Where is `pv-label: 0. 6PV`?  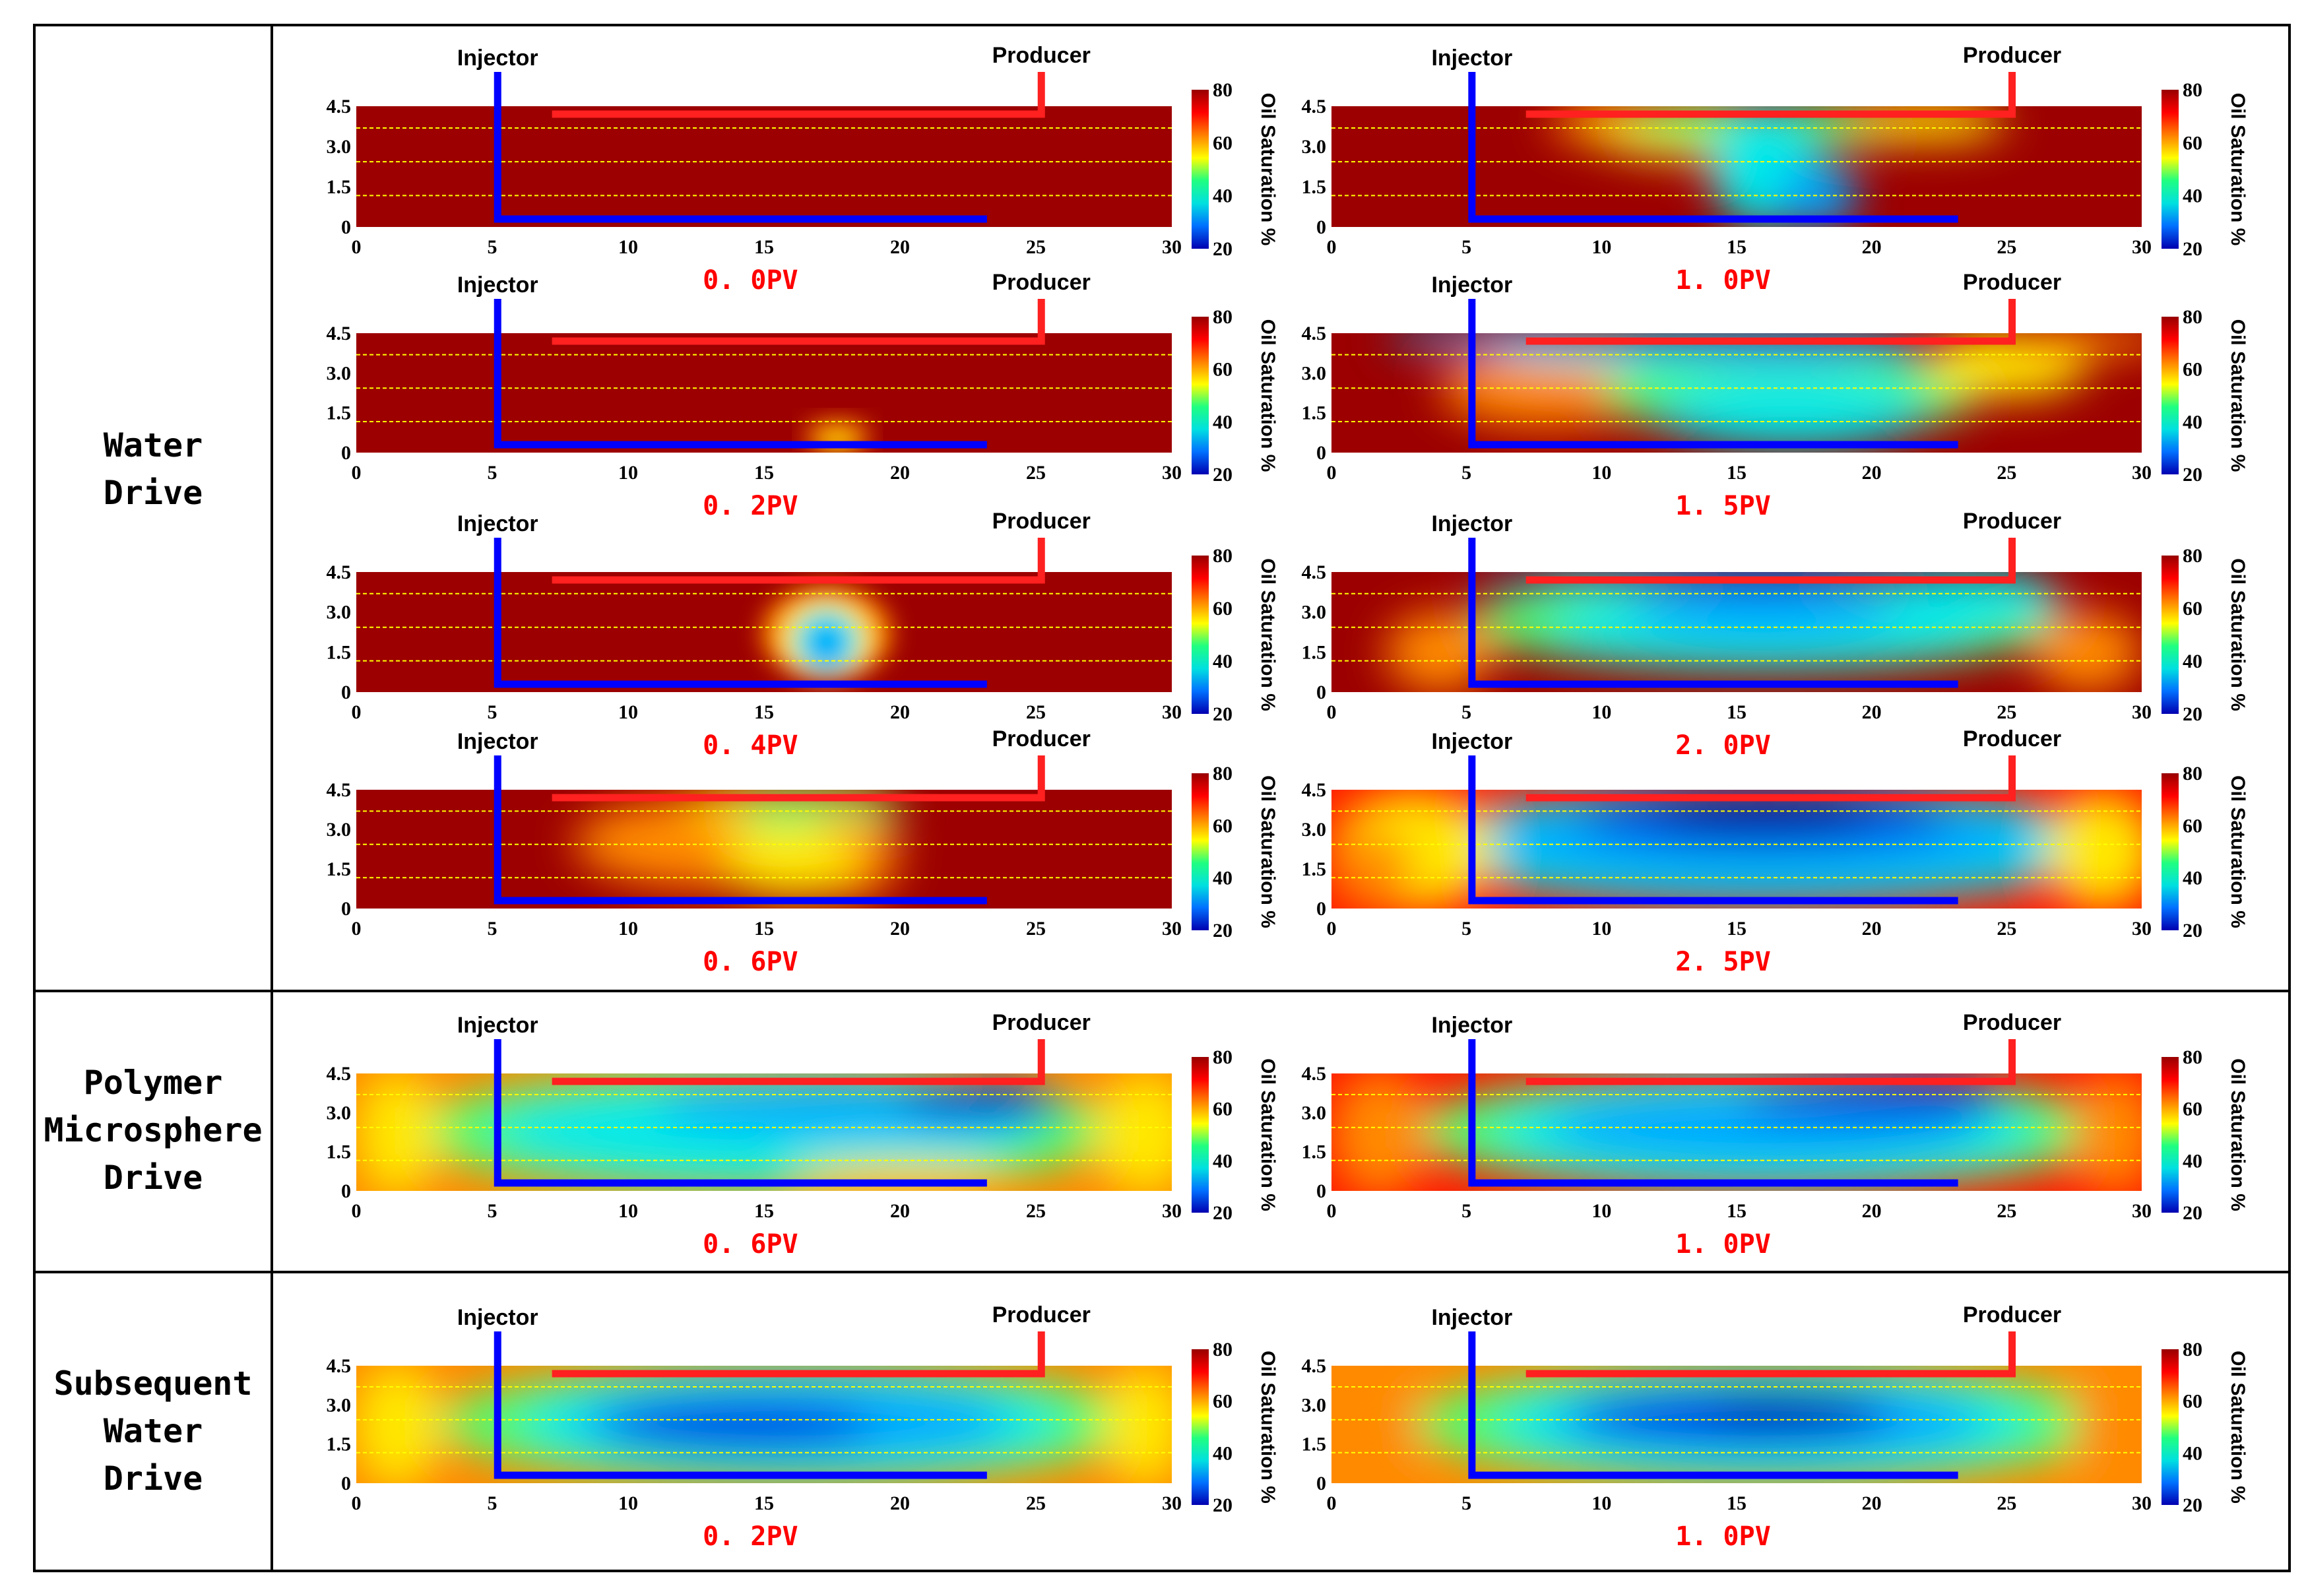
pv-label: 0. 6PV is located at coordinates (751, 962).